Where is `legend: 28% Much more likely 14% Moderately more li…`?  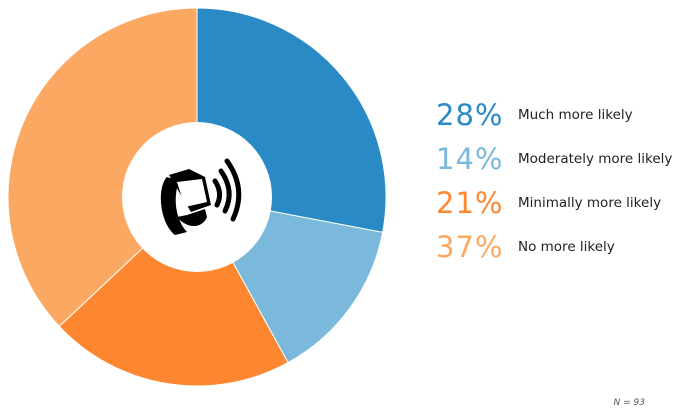
legend: 28% Much more likely 14% Moderately more li… is located at coordinates (555, 181).